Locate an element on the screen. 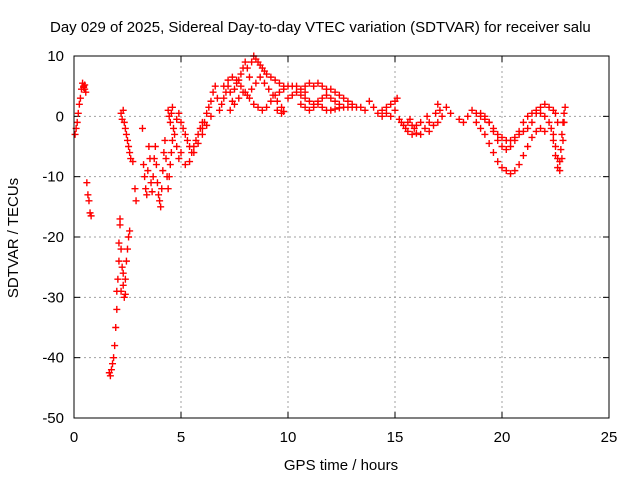 This screenshot has height=480, width=640. x-tick-label: 25 is located at coordinates (609, 437).